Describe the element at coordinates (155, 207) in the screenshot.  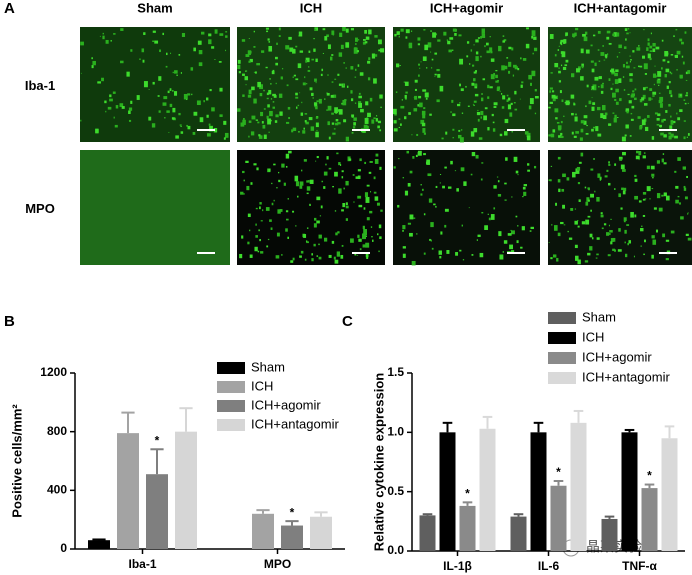
I see `micrograph` at that location.